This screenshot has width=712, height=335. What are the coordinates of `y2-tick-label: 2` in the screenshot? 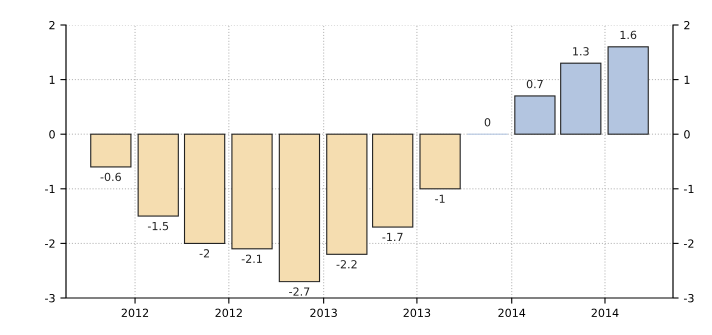 It's located at (687, 25).